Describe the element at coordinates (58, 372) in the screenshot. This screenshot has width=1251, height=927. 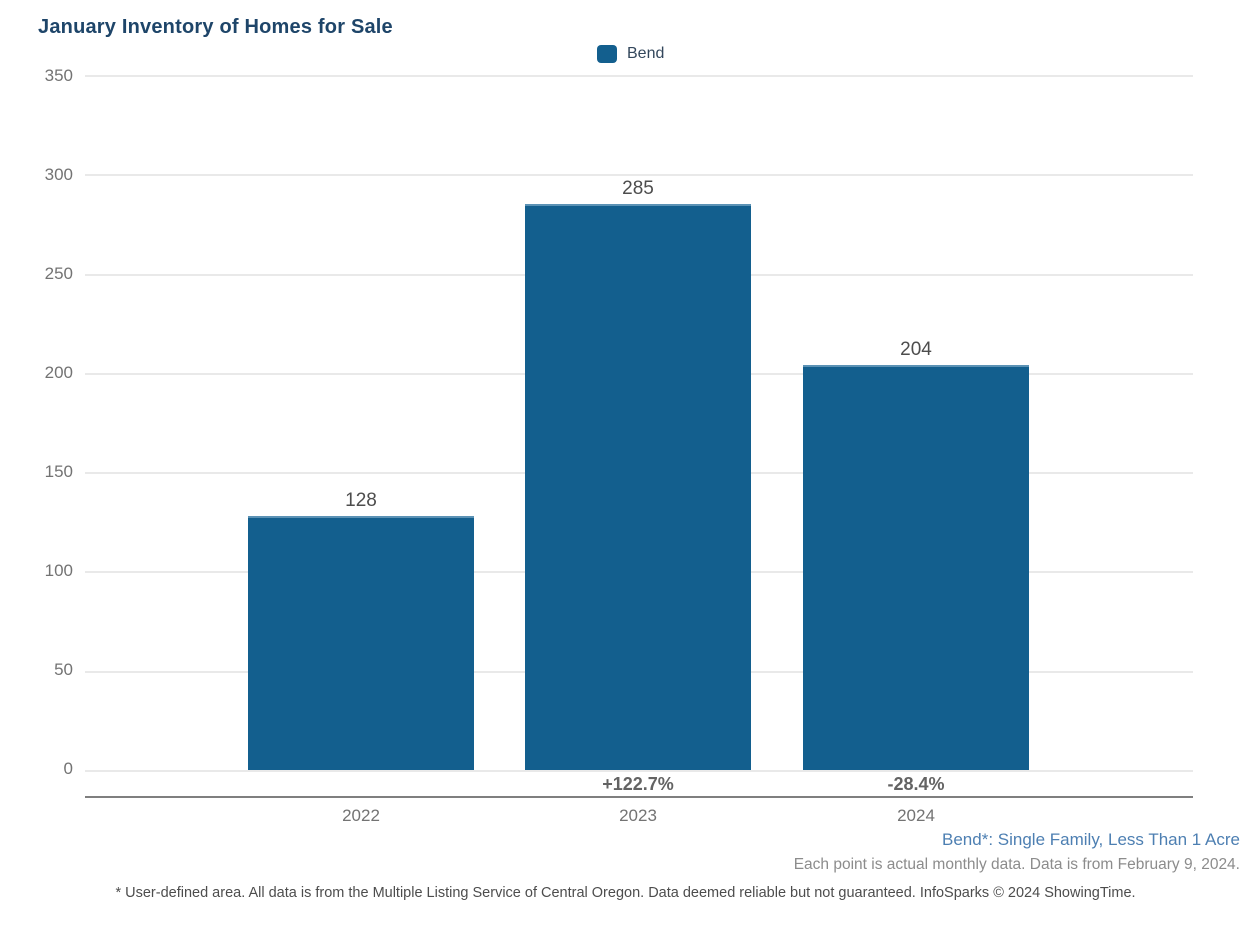
I see `y-axis-tick-200: 200` at that location.